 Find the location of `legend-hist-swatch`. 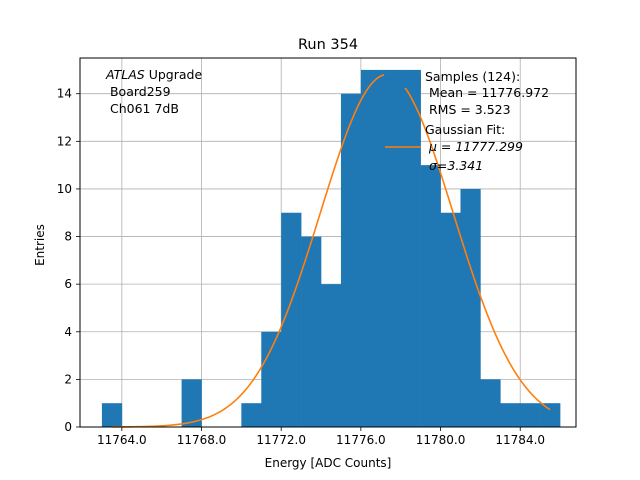

legend-hist-swatch is located at coordinates (402, 81).